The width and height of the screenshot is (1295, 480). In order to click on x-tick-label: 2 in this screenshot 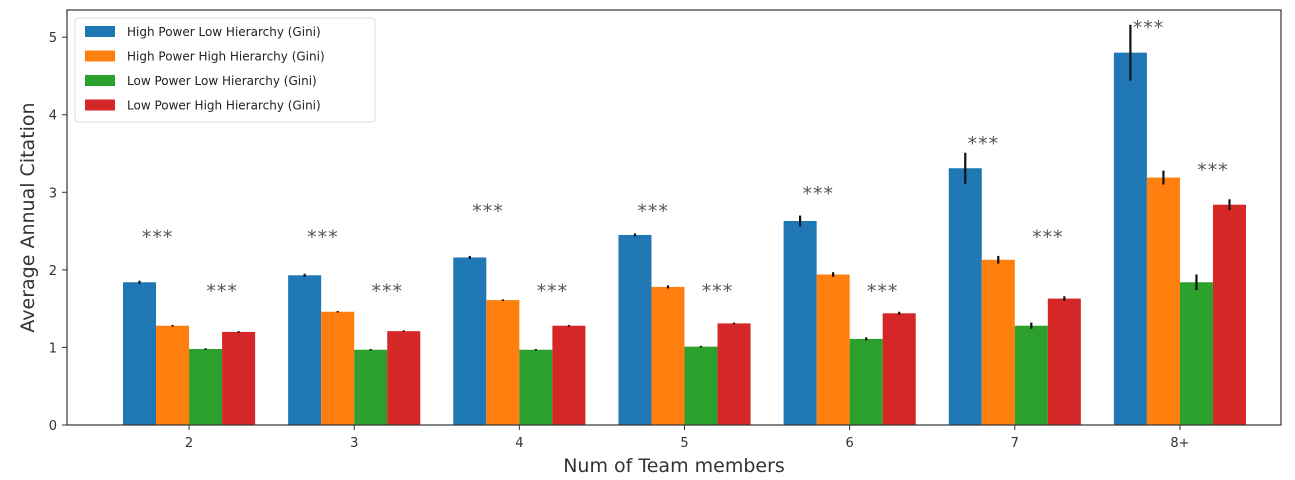, I will do `click(189, 443)`.